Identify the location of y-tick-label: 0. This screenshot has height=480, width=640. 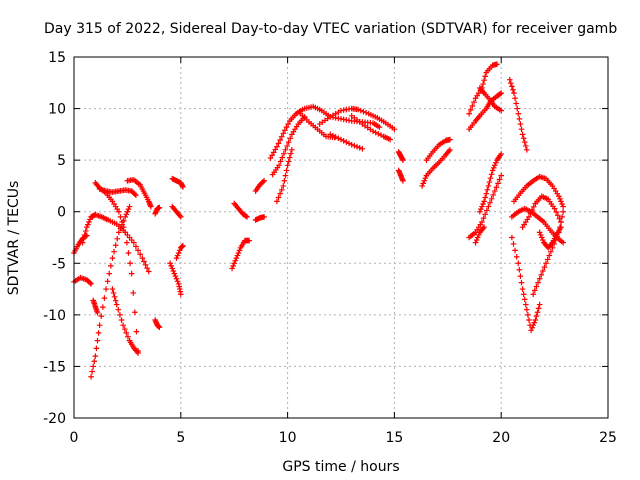
(61, 213).